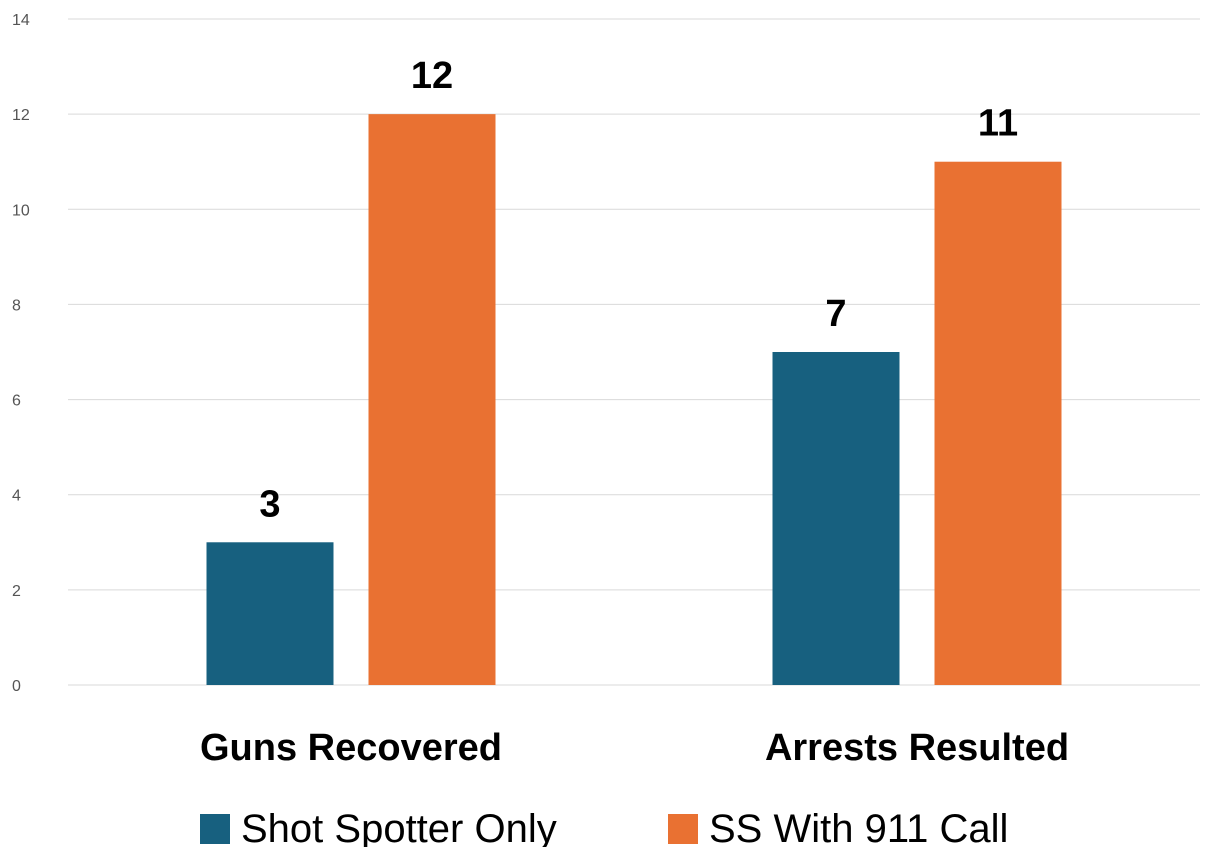 Image resolution: width=1215 pixels, height=847 pixels. I want to click on y-axis-tick-labels: 0 2 4 6 8 10 12 14, so click(21, 353).